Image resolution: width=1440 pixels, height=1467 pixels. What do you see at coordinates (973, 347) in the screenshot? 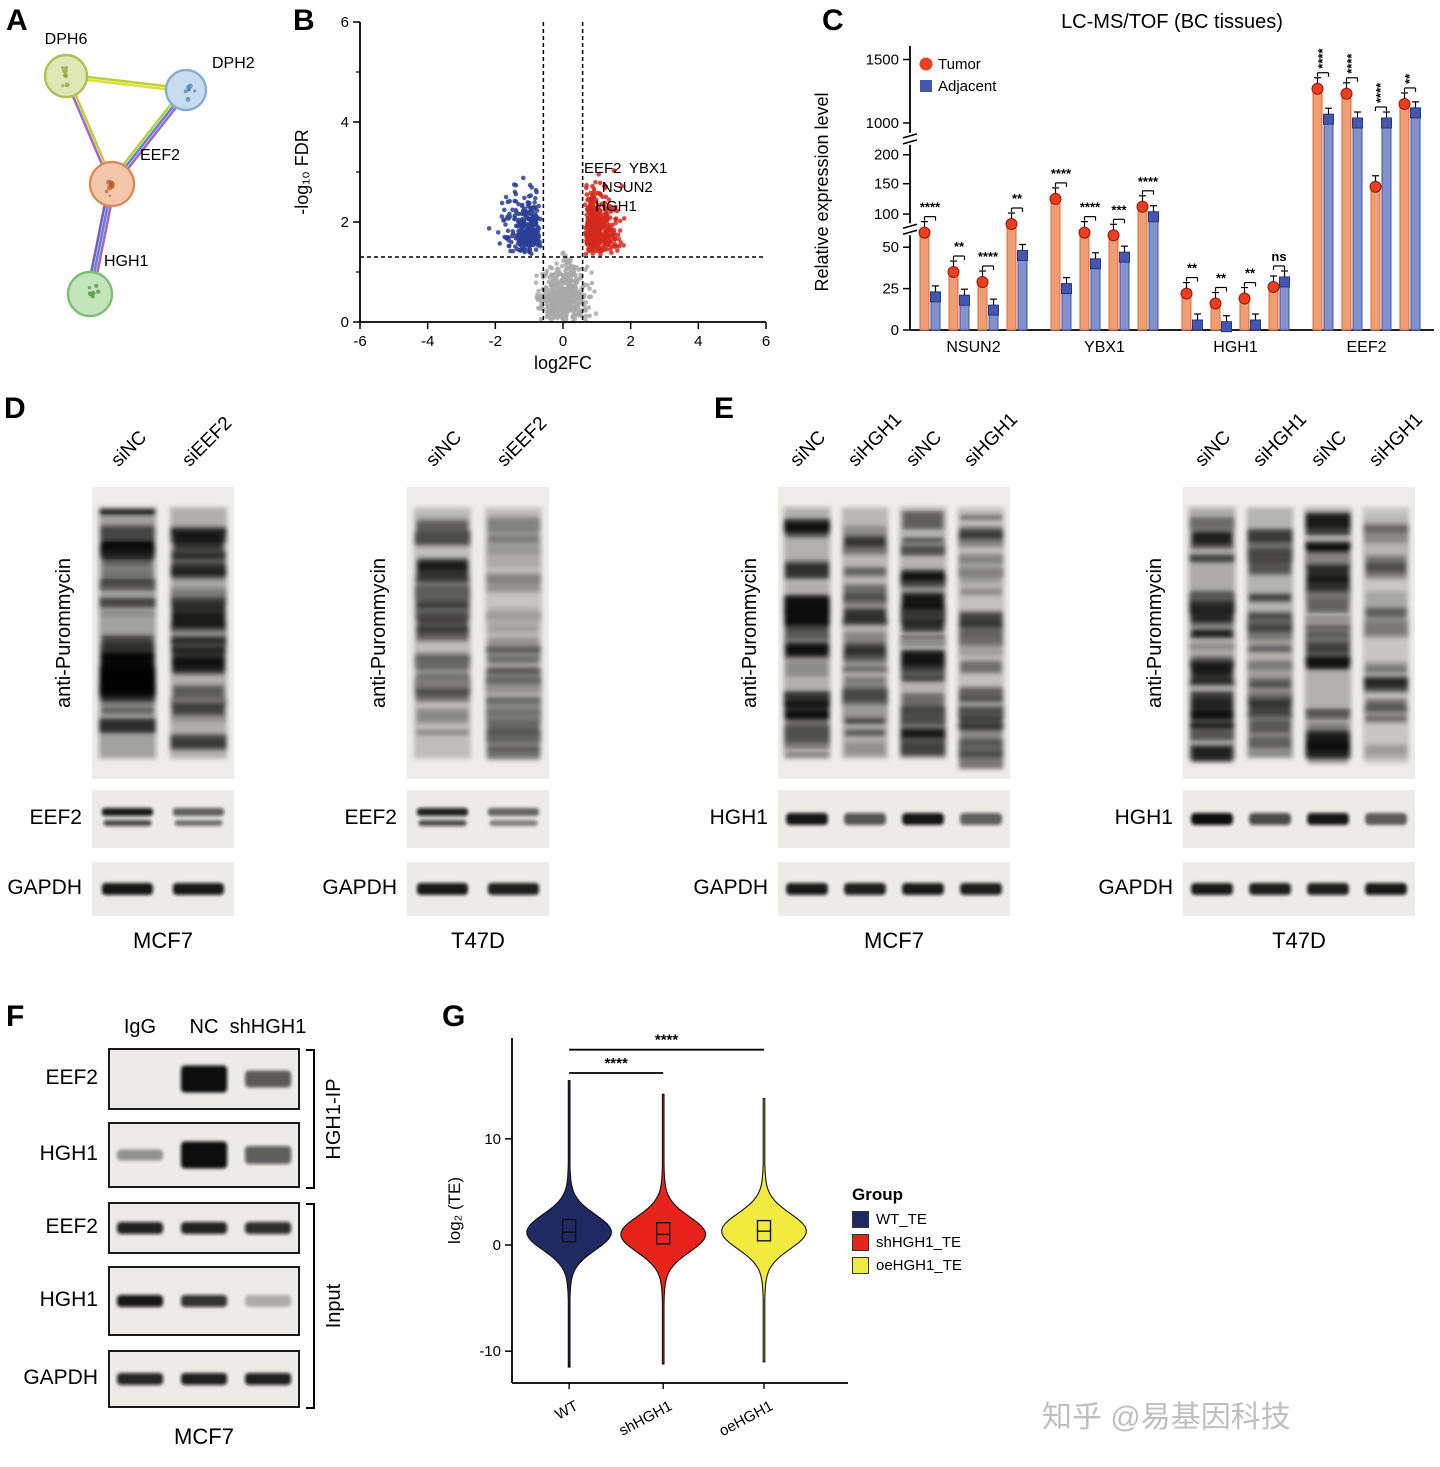
I see `gene-group-label: NSUN2` at bounding box center [973, 347].